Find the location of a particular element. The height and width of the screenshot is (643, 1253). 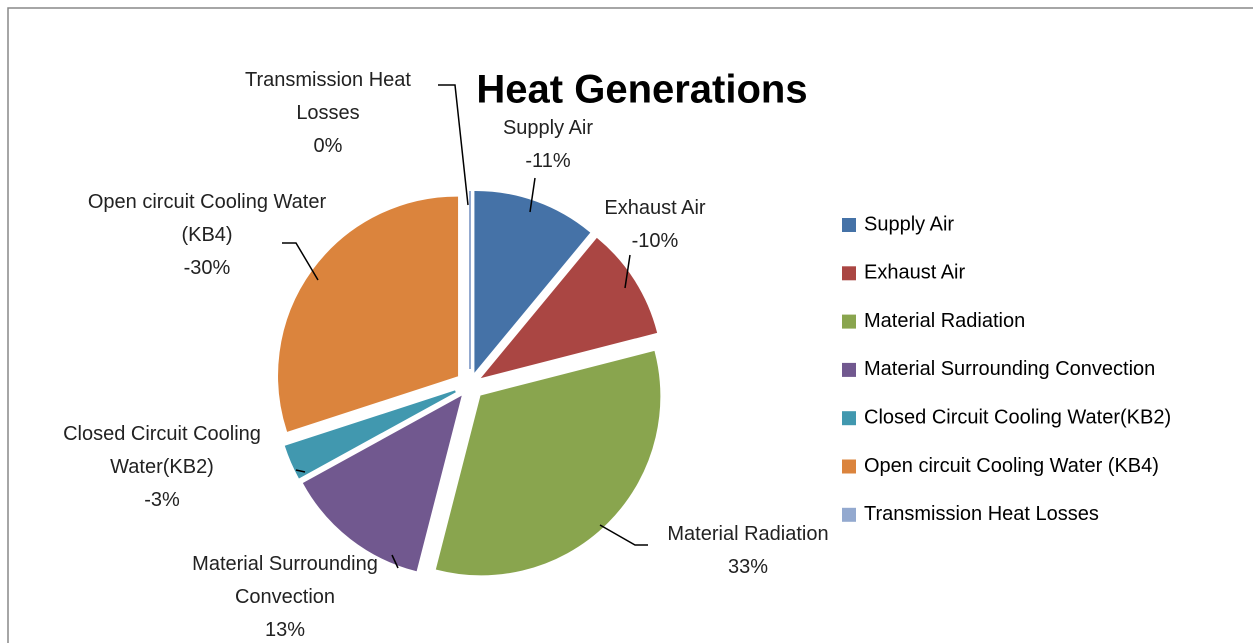

data-label-value: -30% is located at coordinates (207, 268).